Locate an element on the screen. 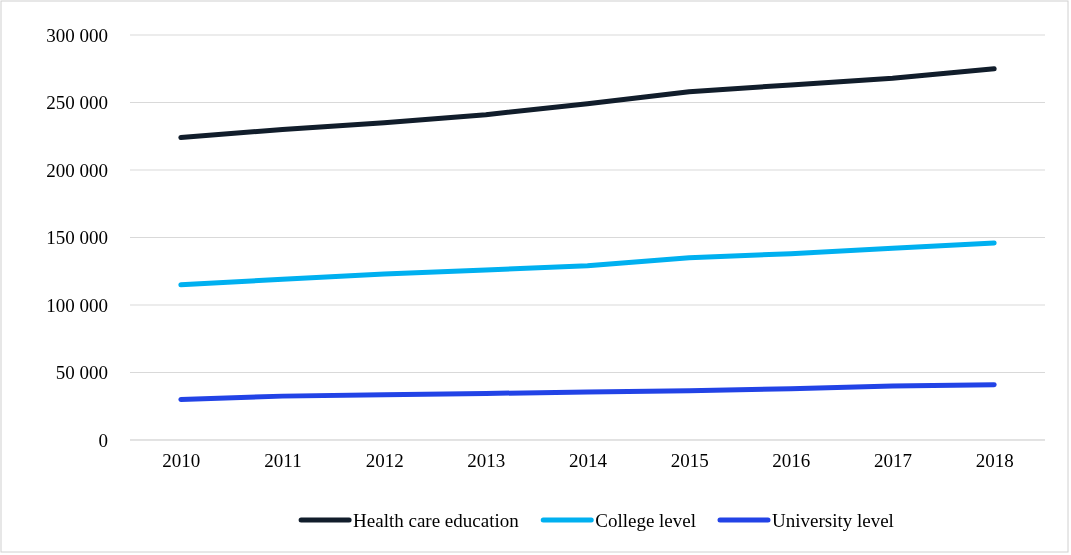 The image size is (1071, 555). y-tick-label: 50 000 is located at coordinates (81, 373).